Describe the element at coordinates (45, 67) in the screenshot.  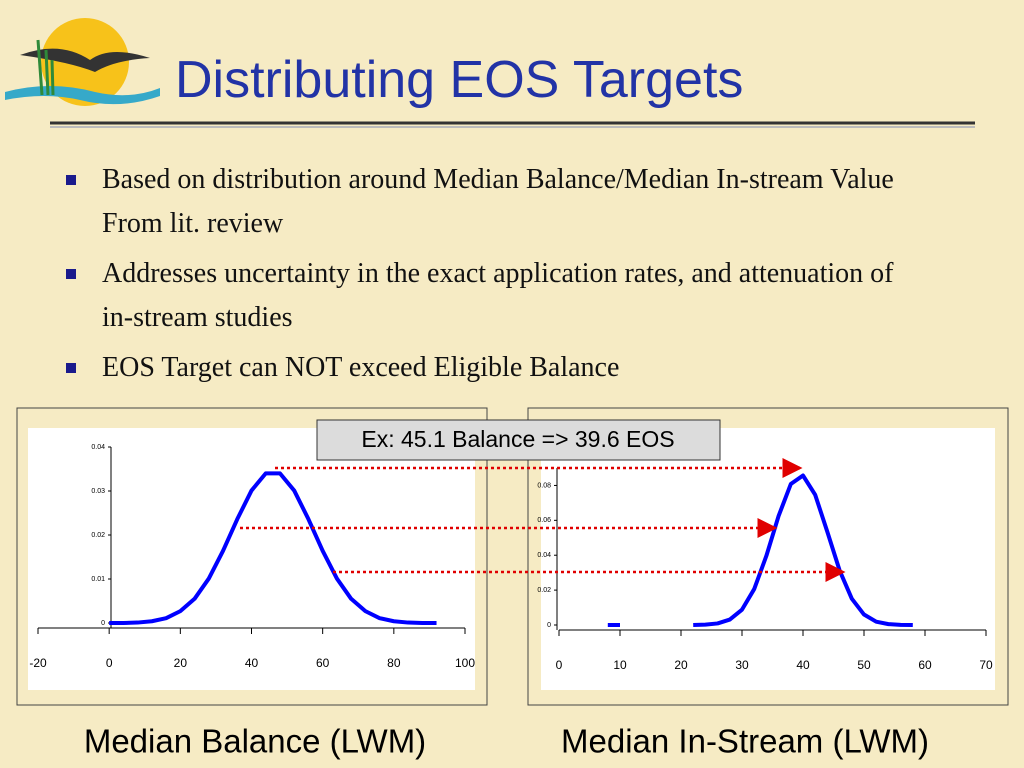
I see `logo-reeds` at that location.